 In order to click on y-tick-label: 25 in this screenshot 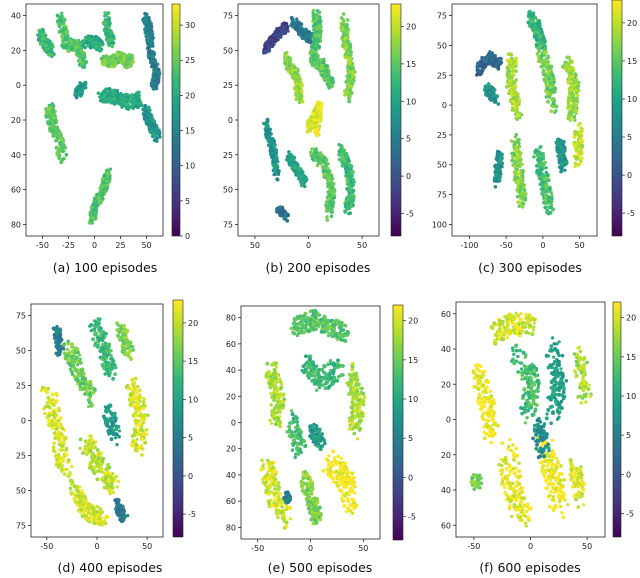, I will do `click(228, 155)`.